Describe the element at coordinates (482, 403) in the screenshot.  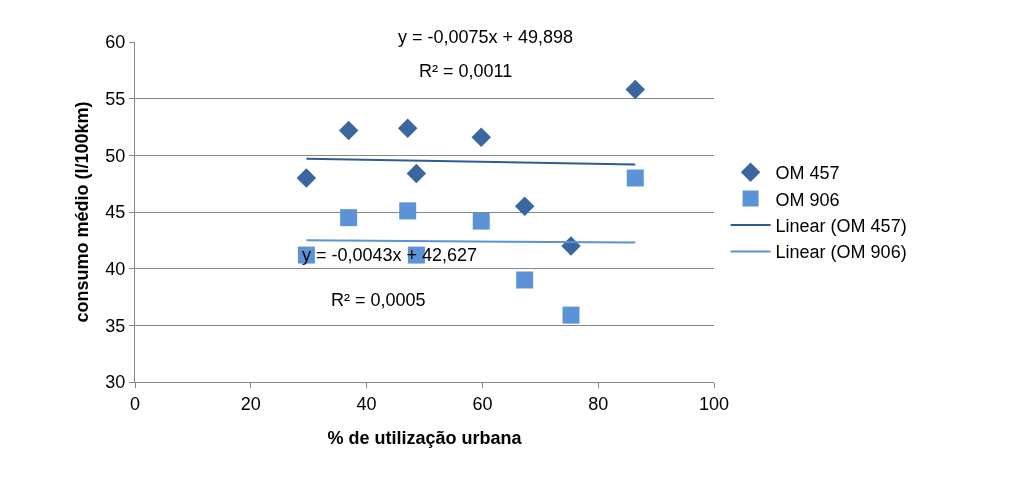
I see `x-tick-label: 60` at that location.